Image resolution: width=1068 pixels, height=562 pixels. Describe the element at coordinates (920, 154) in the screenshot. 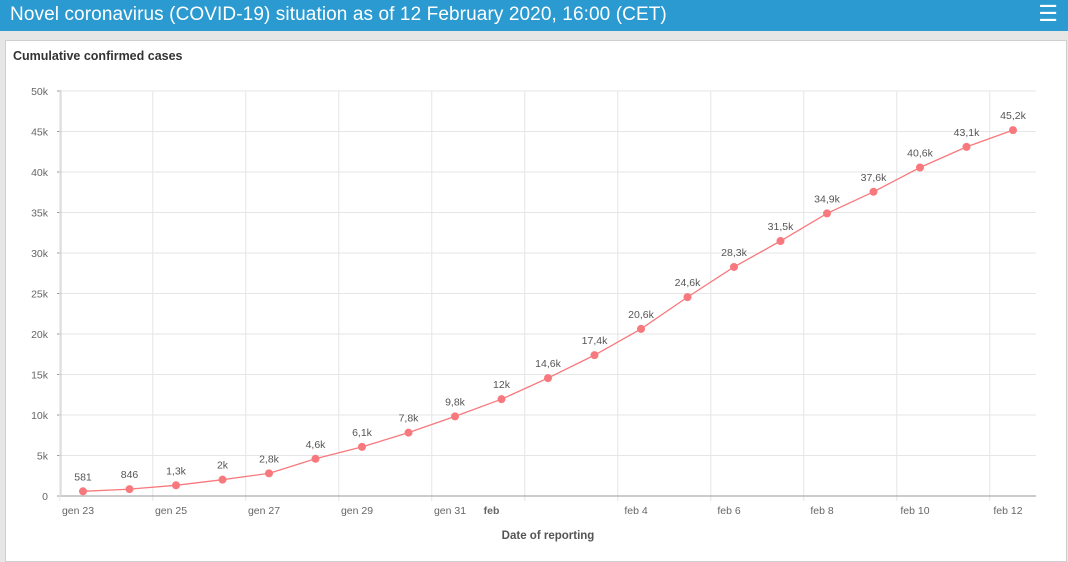

I see `data-label: 40,6k` at that location.